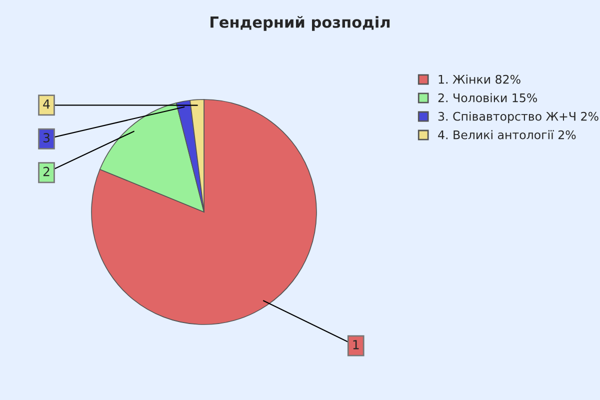 Image resolution: width=600 pixels, height=400 pixels. I want to click on chart-title: Гендерний розподіл, so click(300, 23).